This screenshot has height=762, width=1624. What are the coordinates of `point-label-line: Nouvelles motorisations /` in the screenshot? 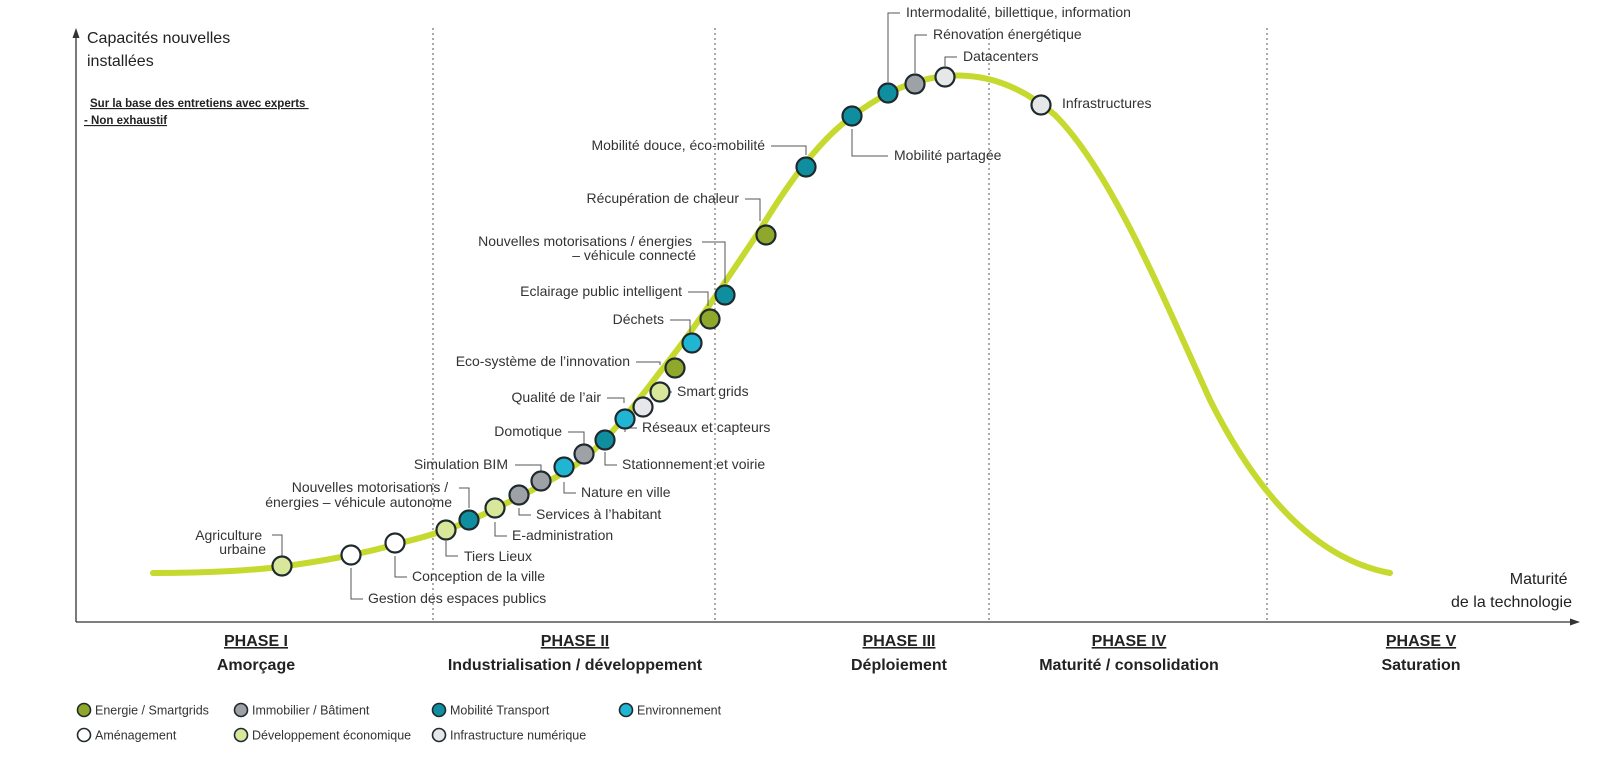 It's located at (370, 487).